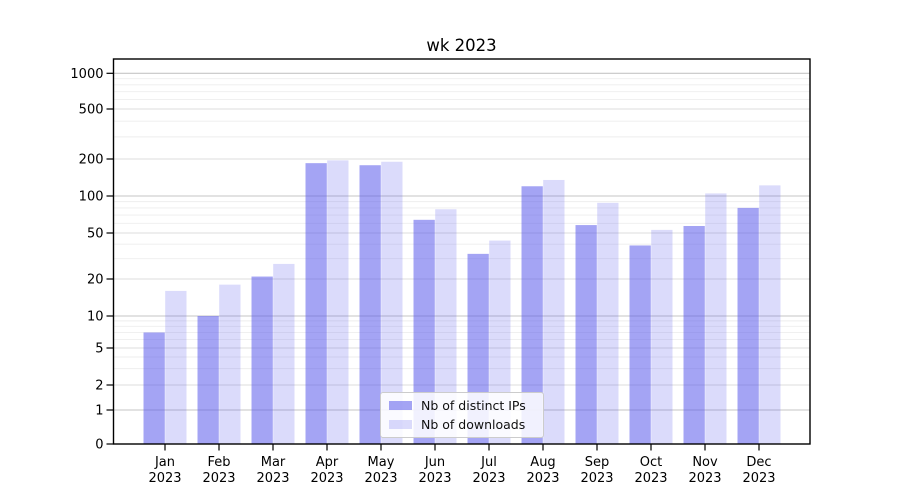 Image resolution: width=900 pixels, height=500 pixels. What do you see at coordinates (586, 334) in the screenshot?
I see `bar-distinct-ips-sep` at bounding box center [586, 334].